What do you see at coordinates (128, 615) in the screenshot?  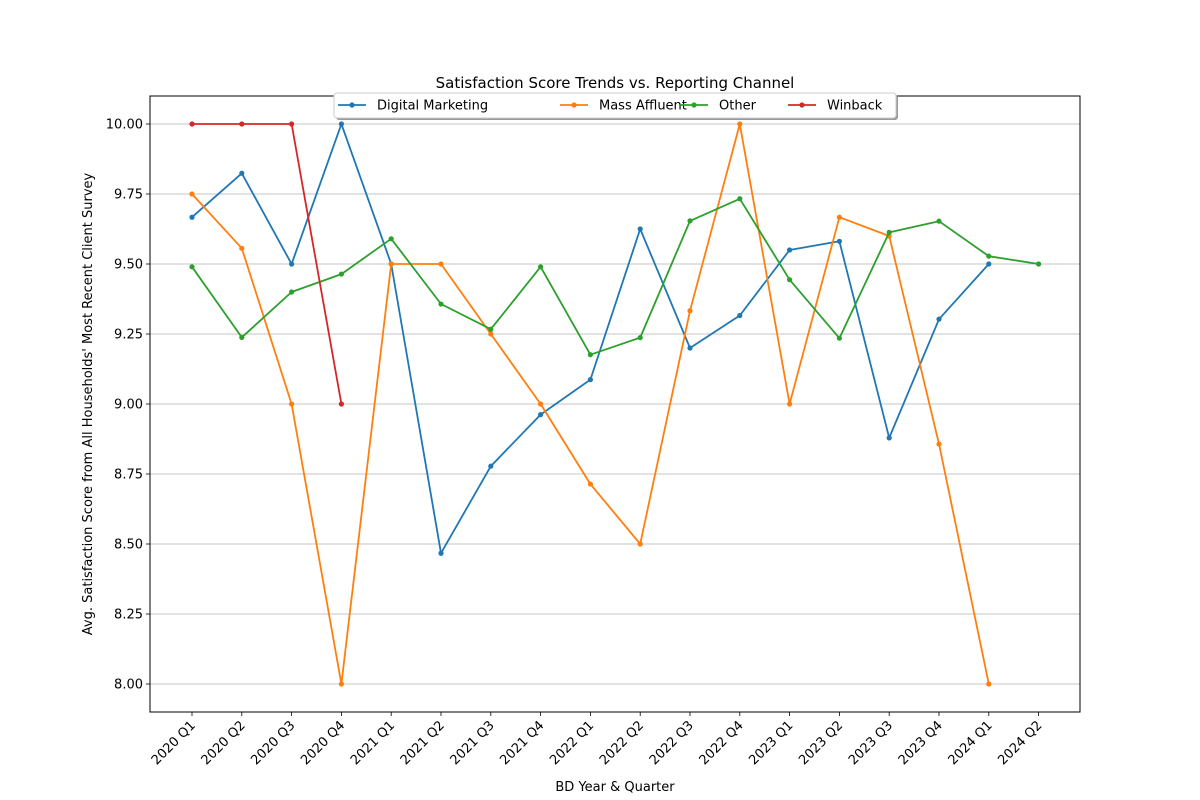 I see `y-tick-label: 8.25` at bounding box center [128, 615].